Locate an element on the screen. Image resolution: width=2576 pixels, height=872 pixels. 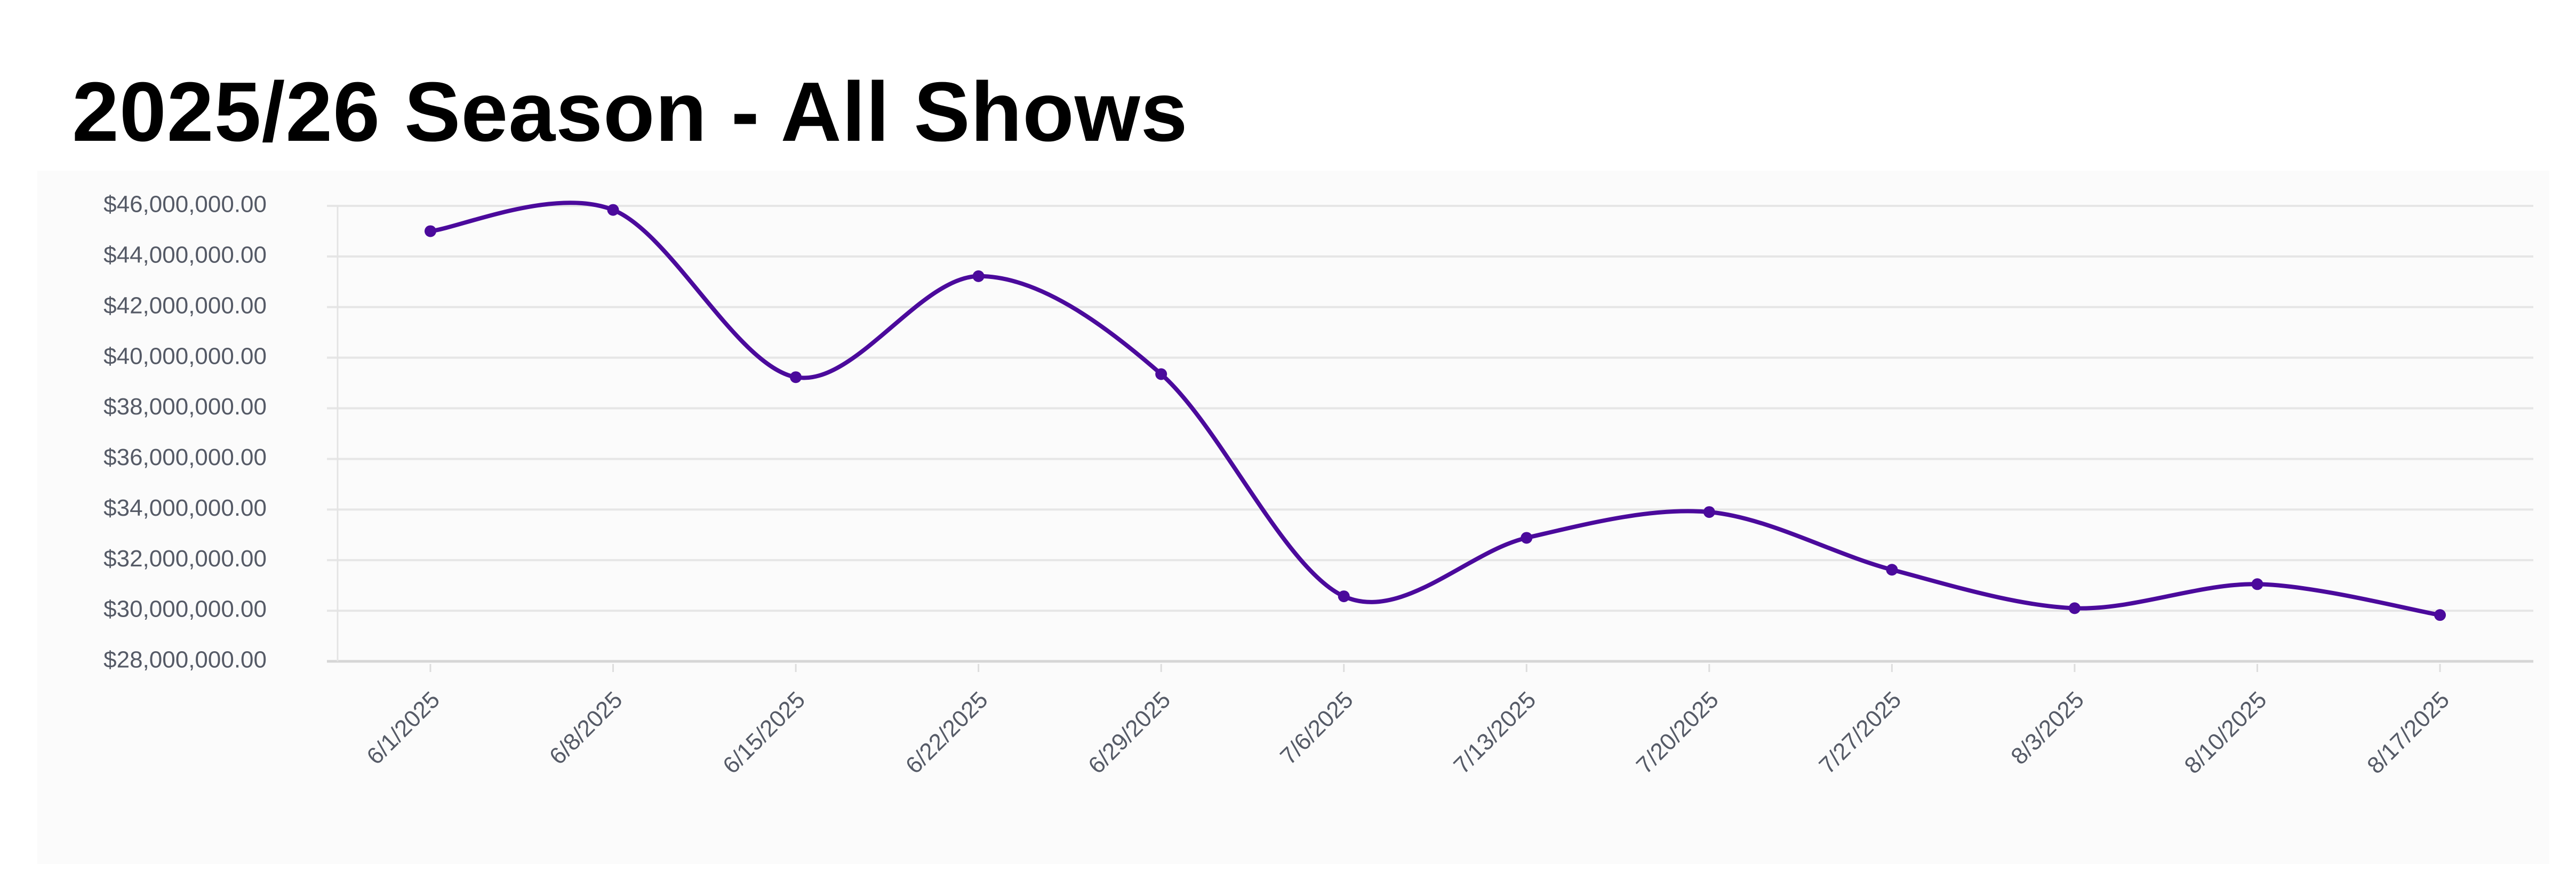
y-tick-label: $34,000,000.00 is located at coordinates (185, 508).